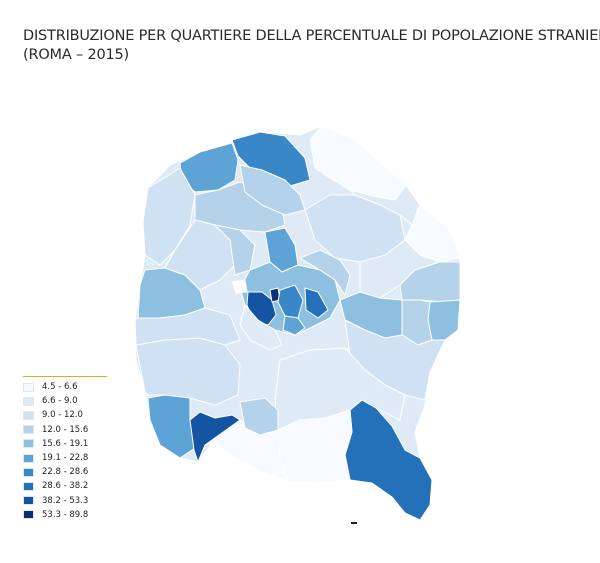 This screenshot has width=600, height=563. I want to click on map-region-ostia-west, so click(215, 437).